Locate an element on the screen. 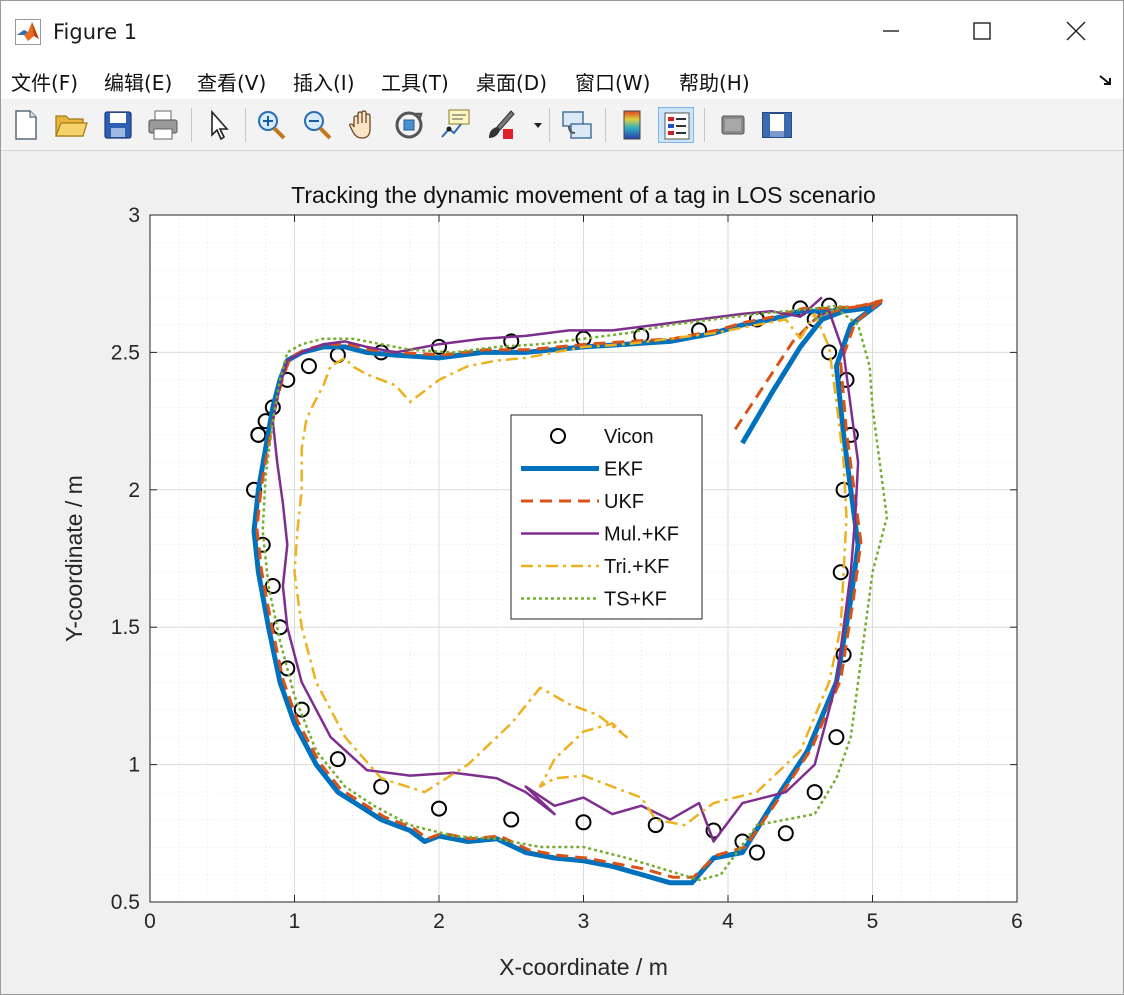  x-tick-label: 5 is located at coordinates (873, 921).